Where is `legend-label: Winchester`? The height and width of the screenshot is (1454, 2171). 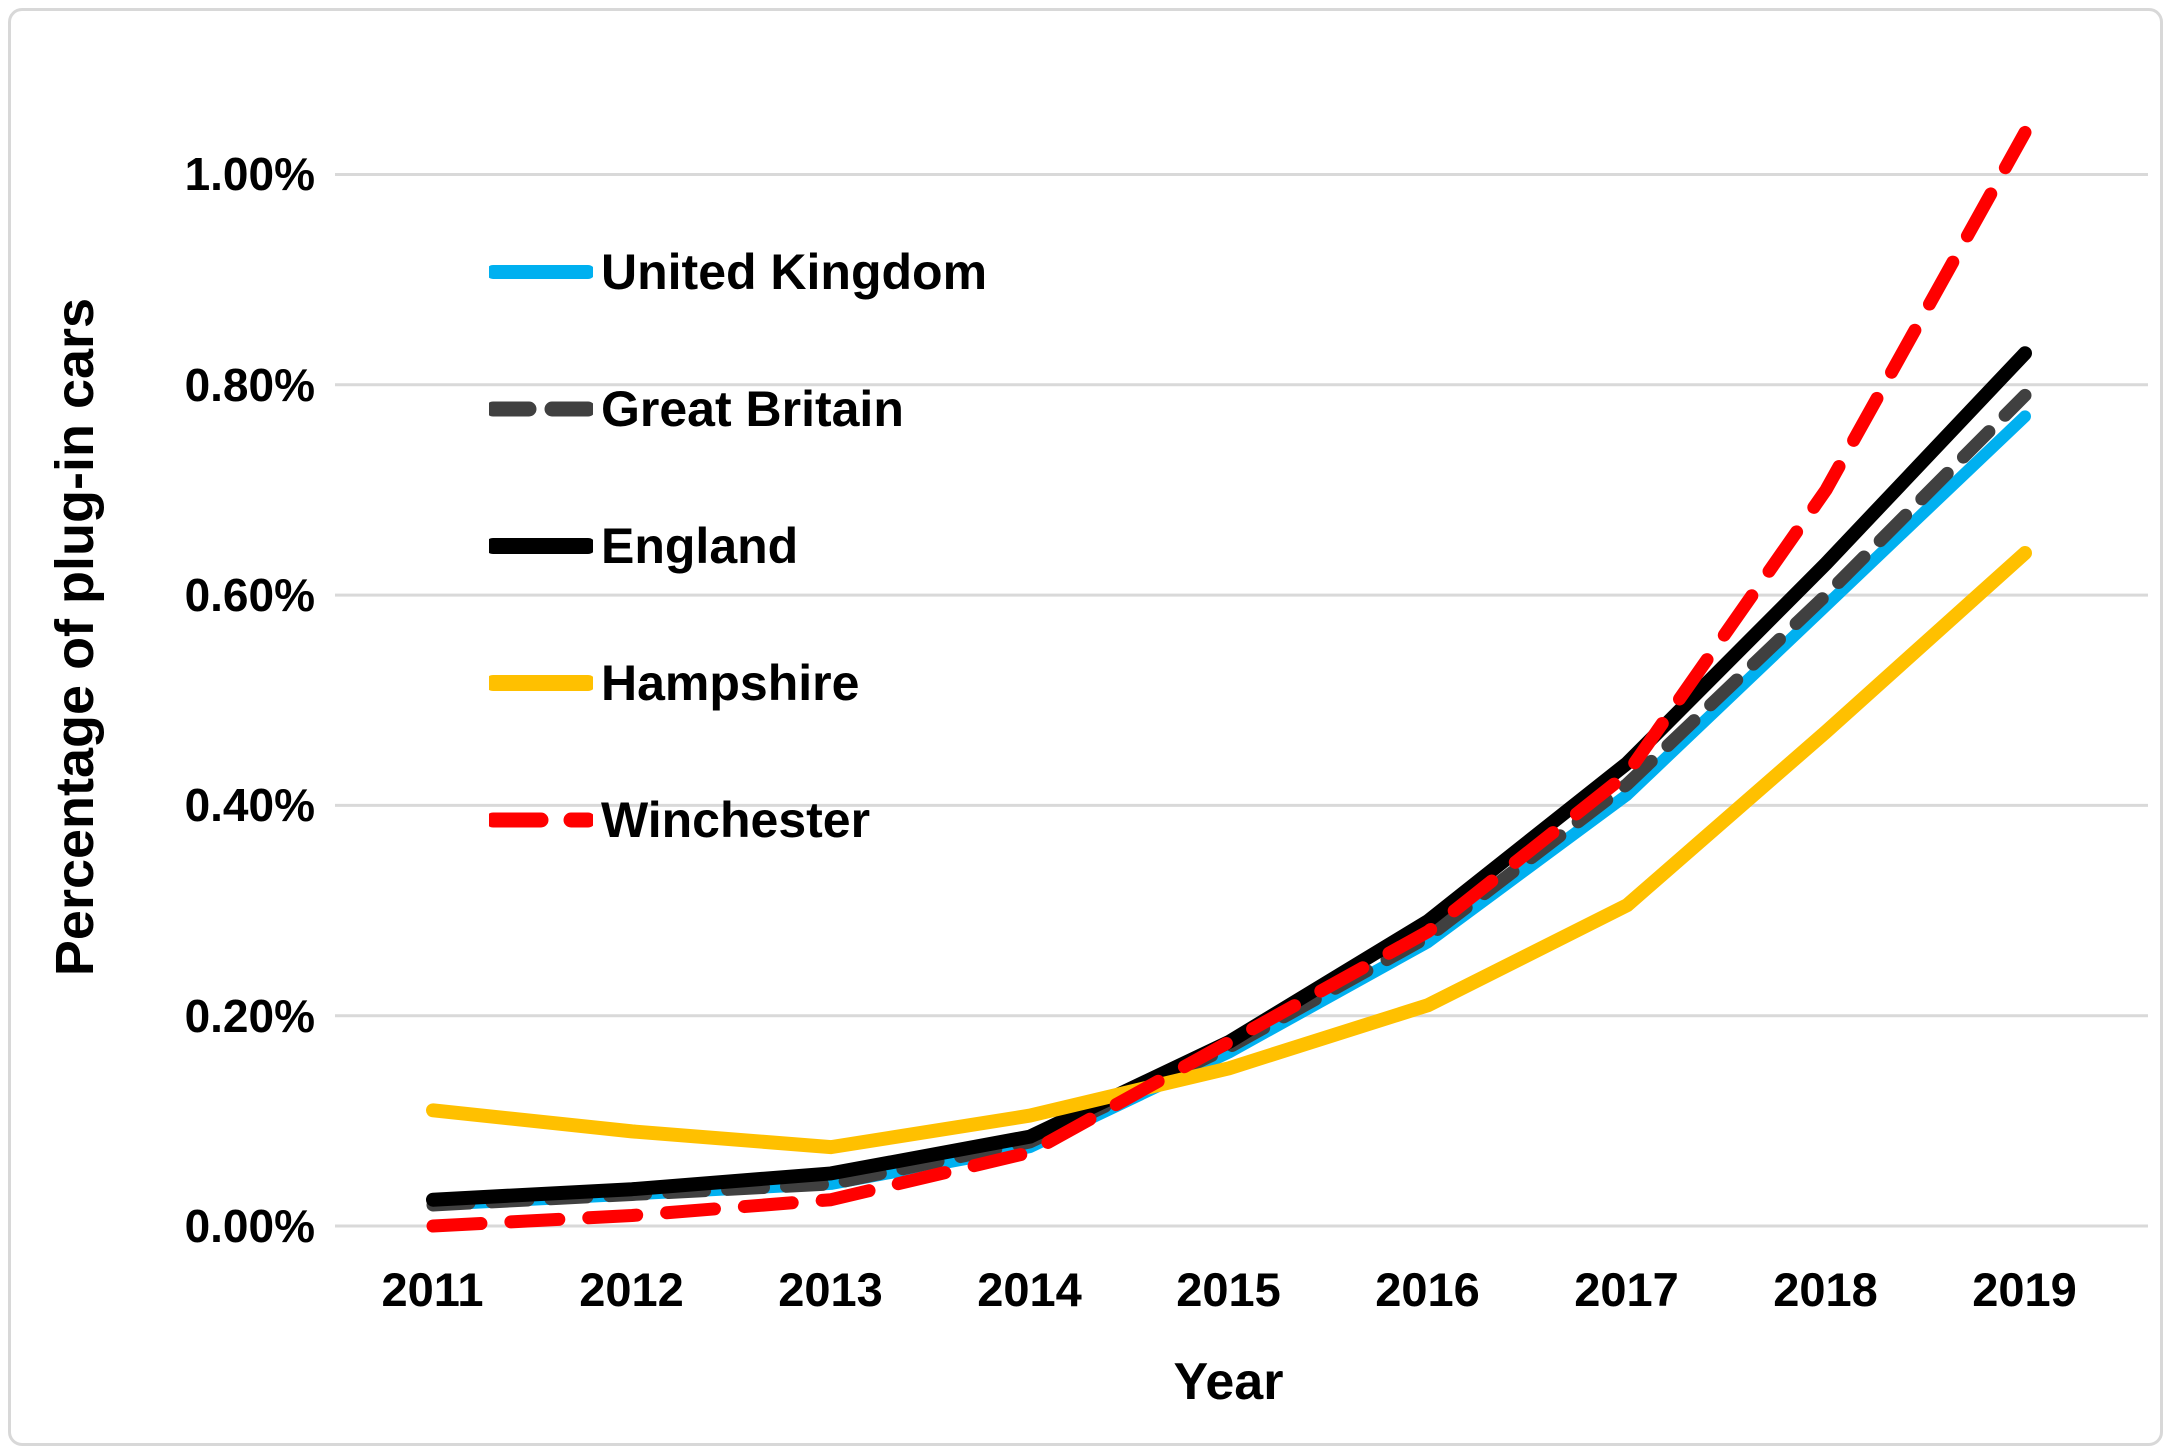
legend-label: Winchester is located at coordinates (736, 820).